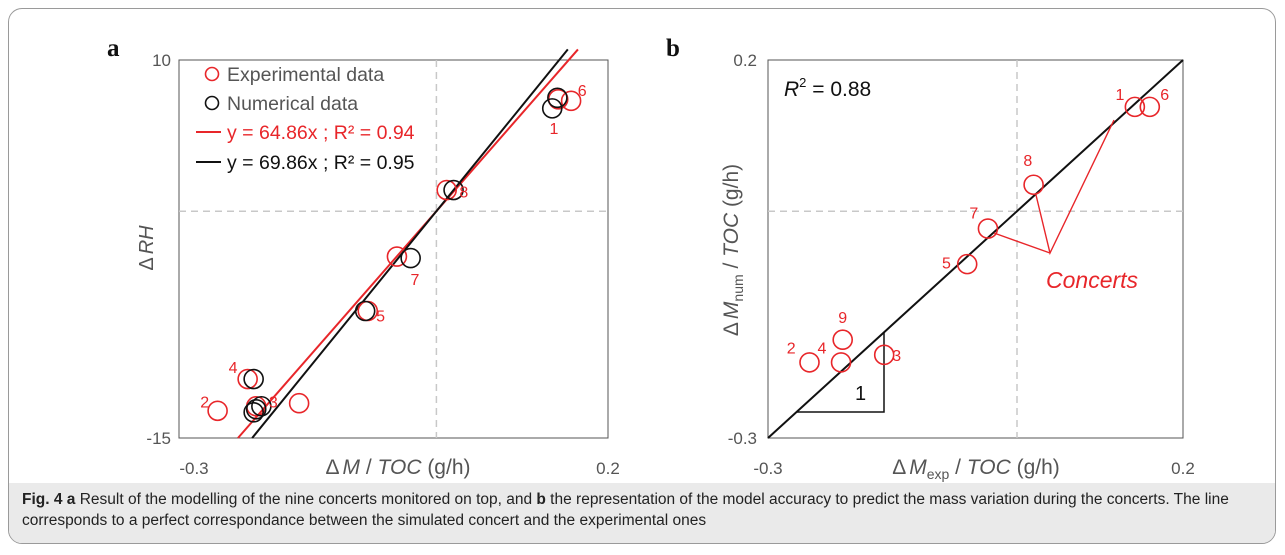 The width and height of the screenshot is (1285, 555). I want to click on panel-a-point-label-3: 3, so click(273, 403).